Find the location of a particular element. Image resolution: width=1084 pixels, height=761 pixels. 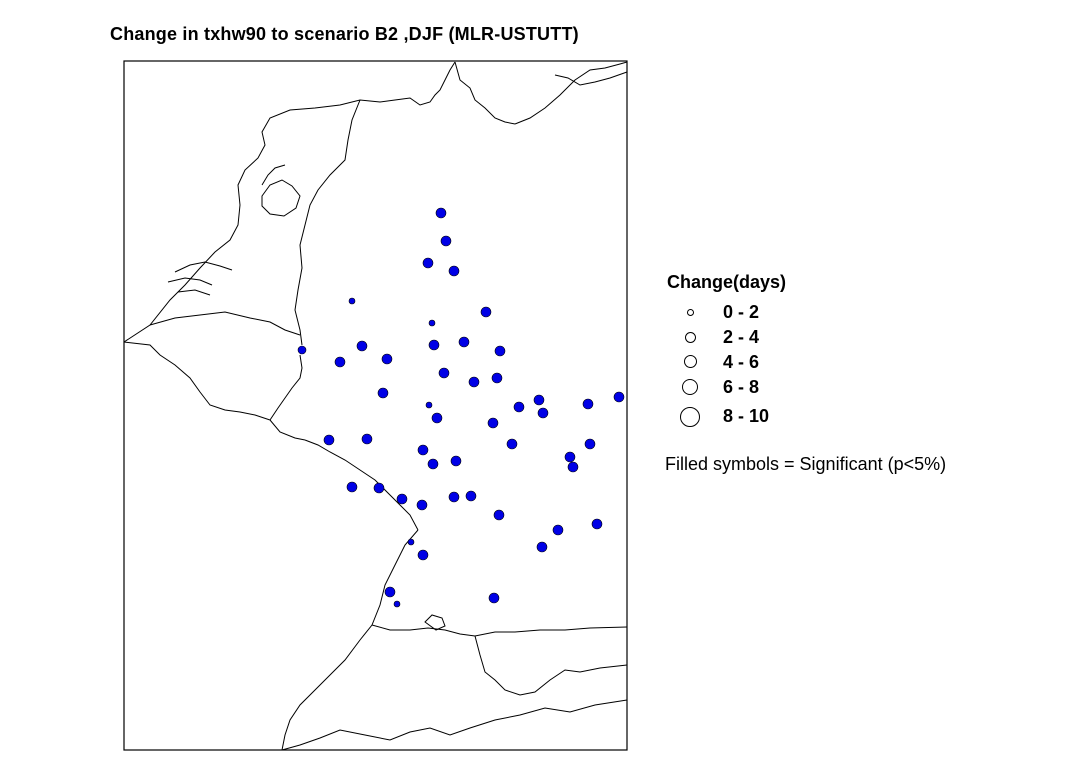

border-ch-it is located at coordinates (454, 725).